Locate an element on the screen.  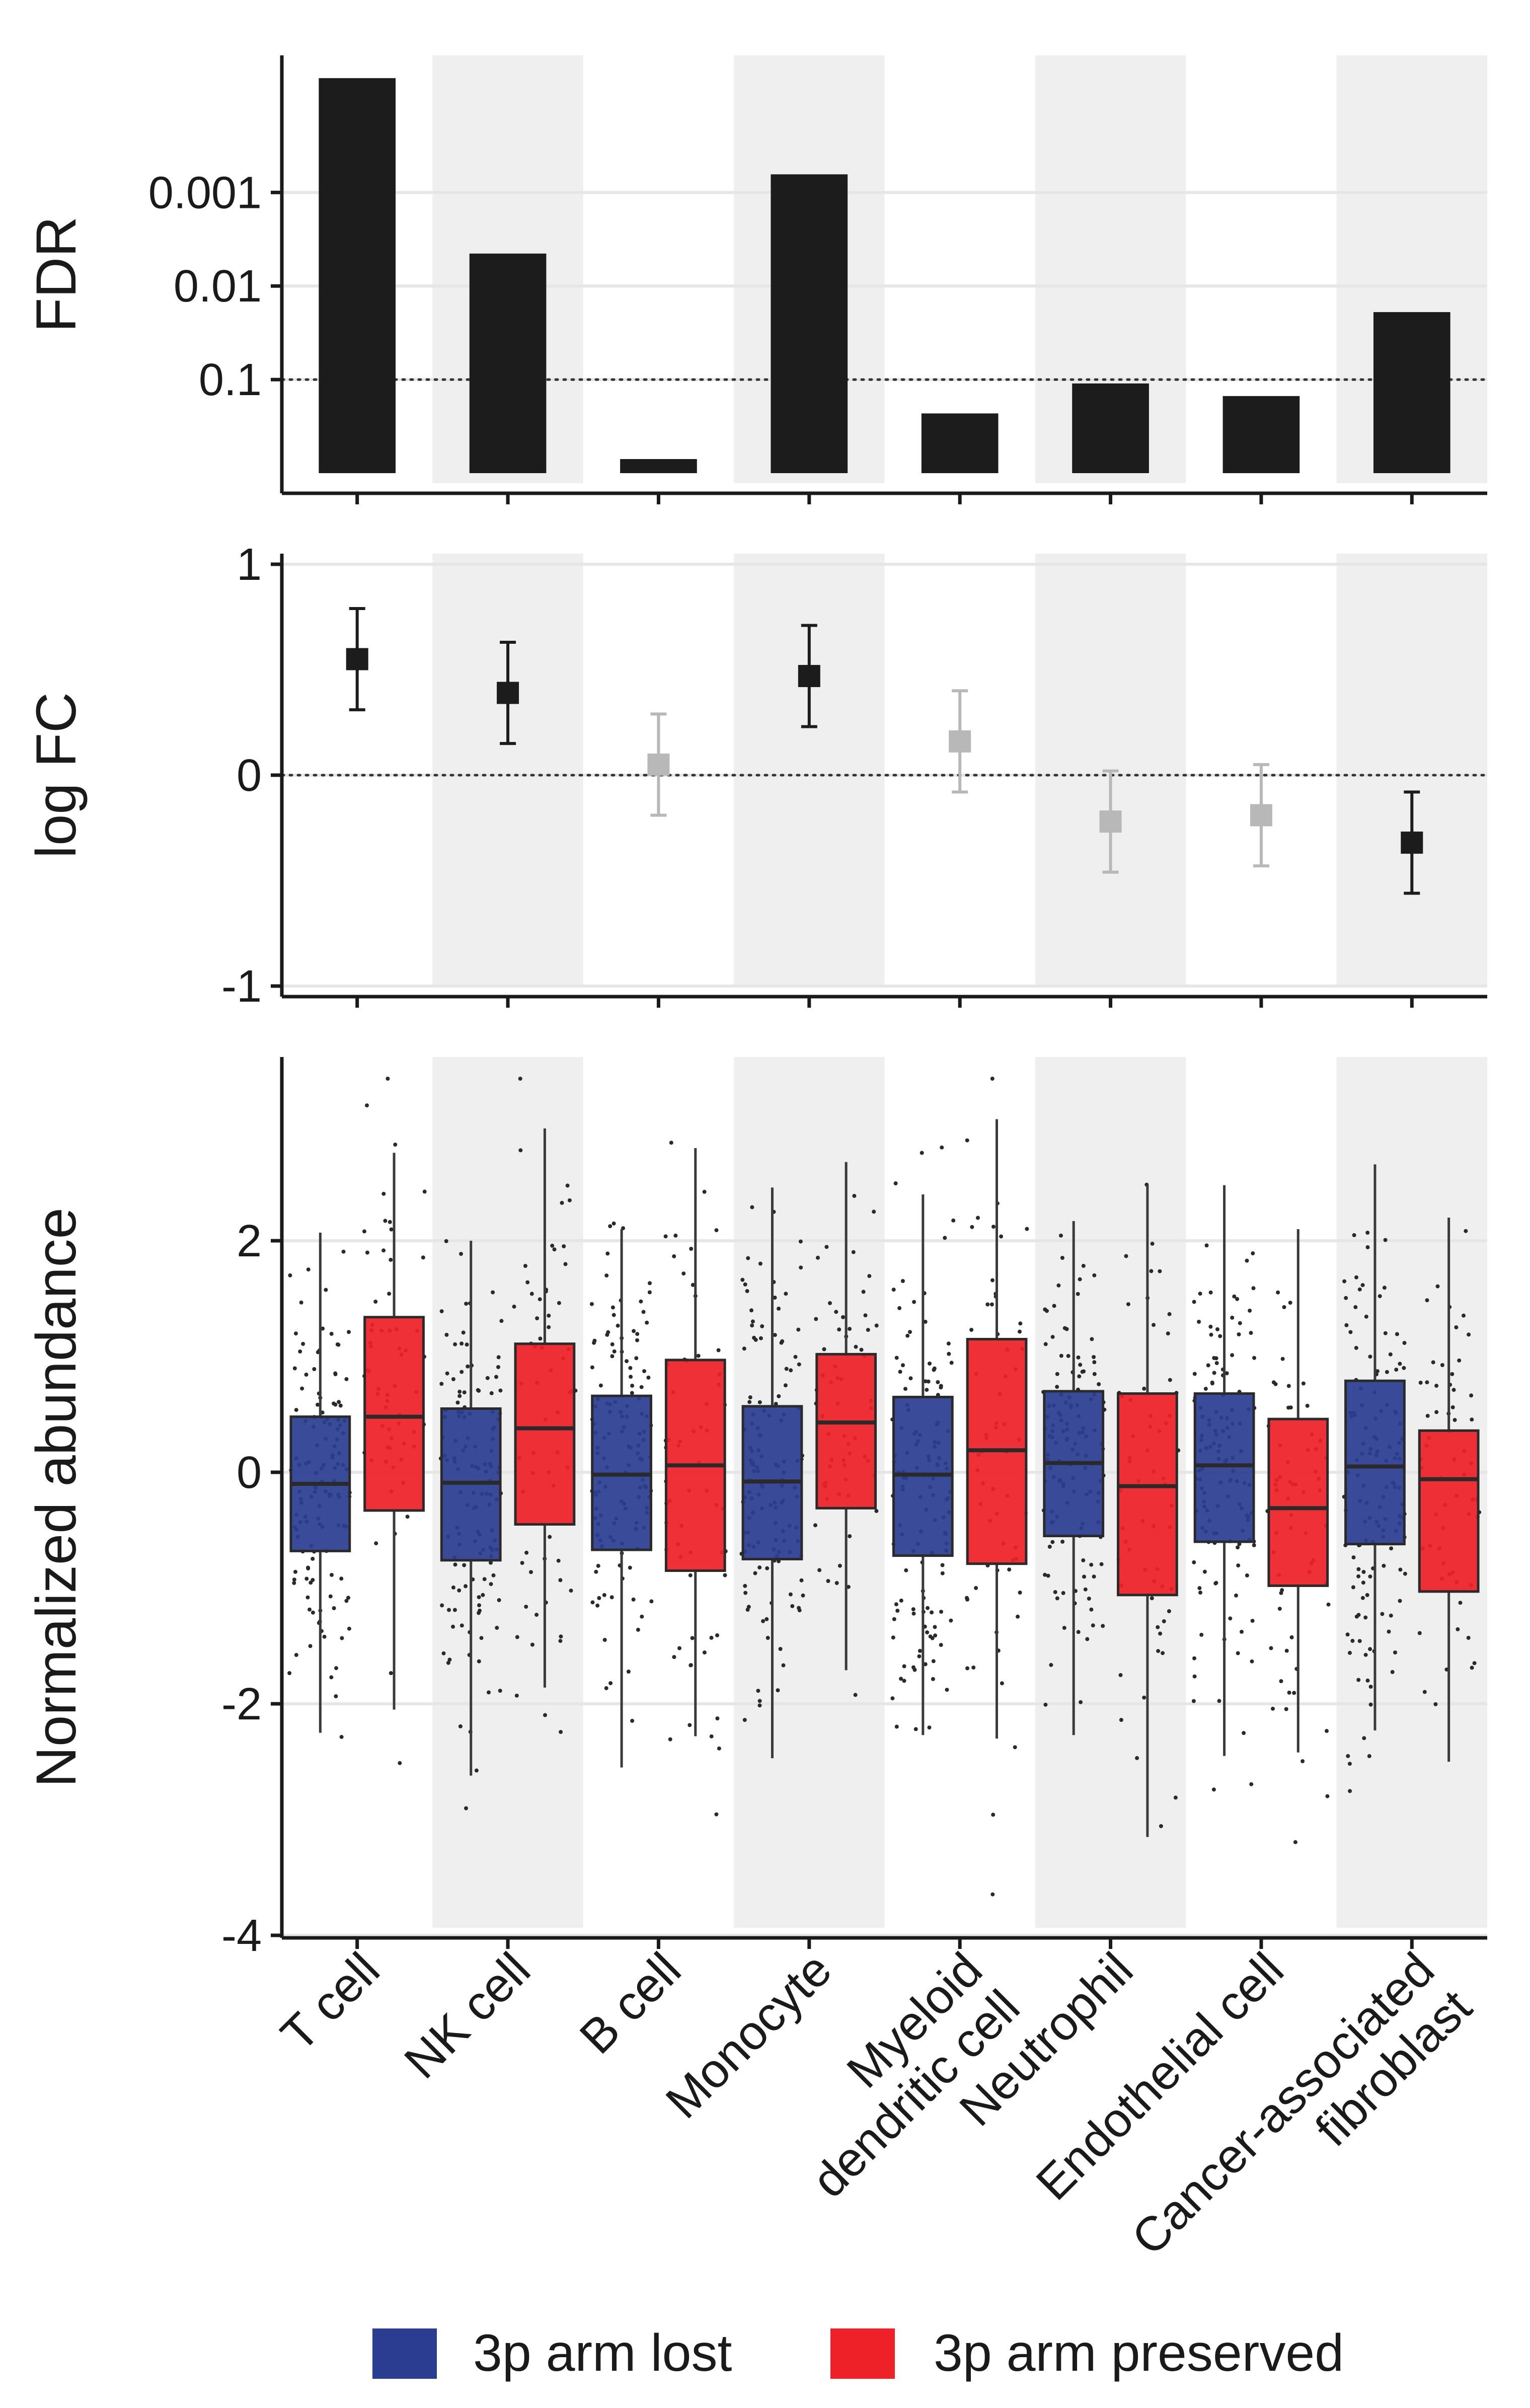
x-tick-label-line: T cell is located at coordinates (330, 2002).